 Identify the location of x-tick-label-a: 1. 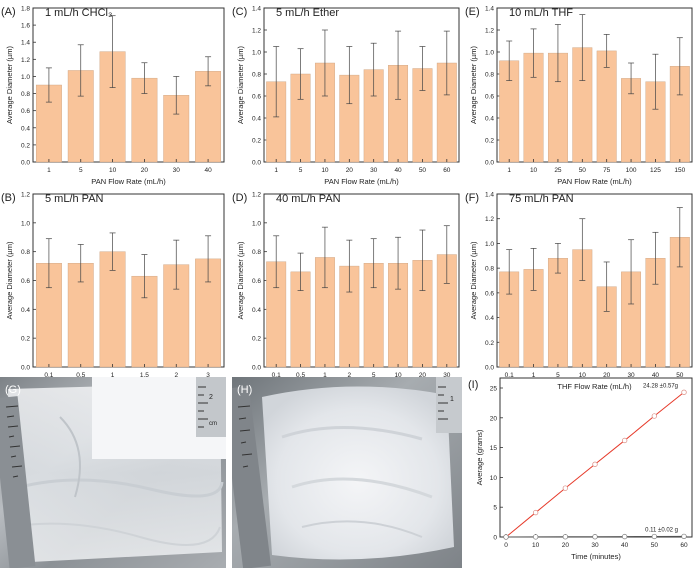
(49, 170).